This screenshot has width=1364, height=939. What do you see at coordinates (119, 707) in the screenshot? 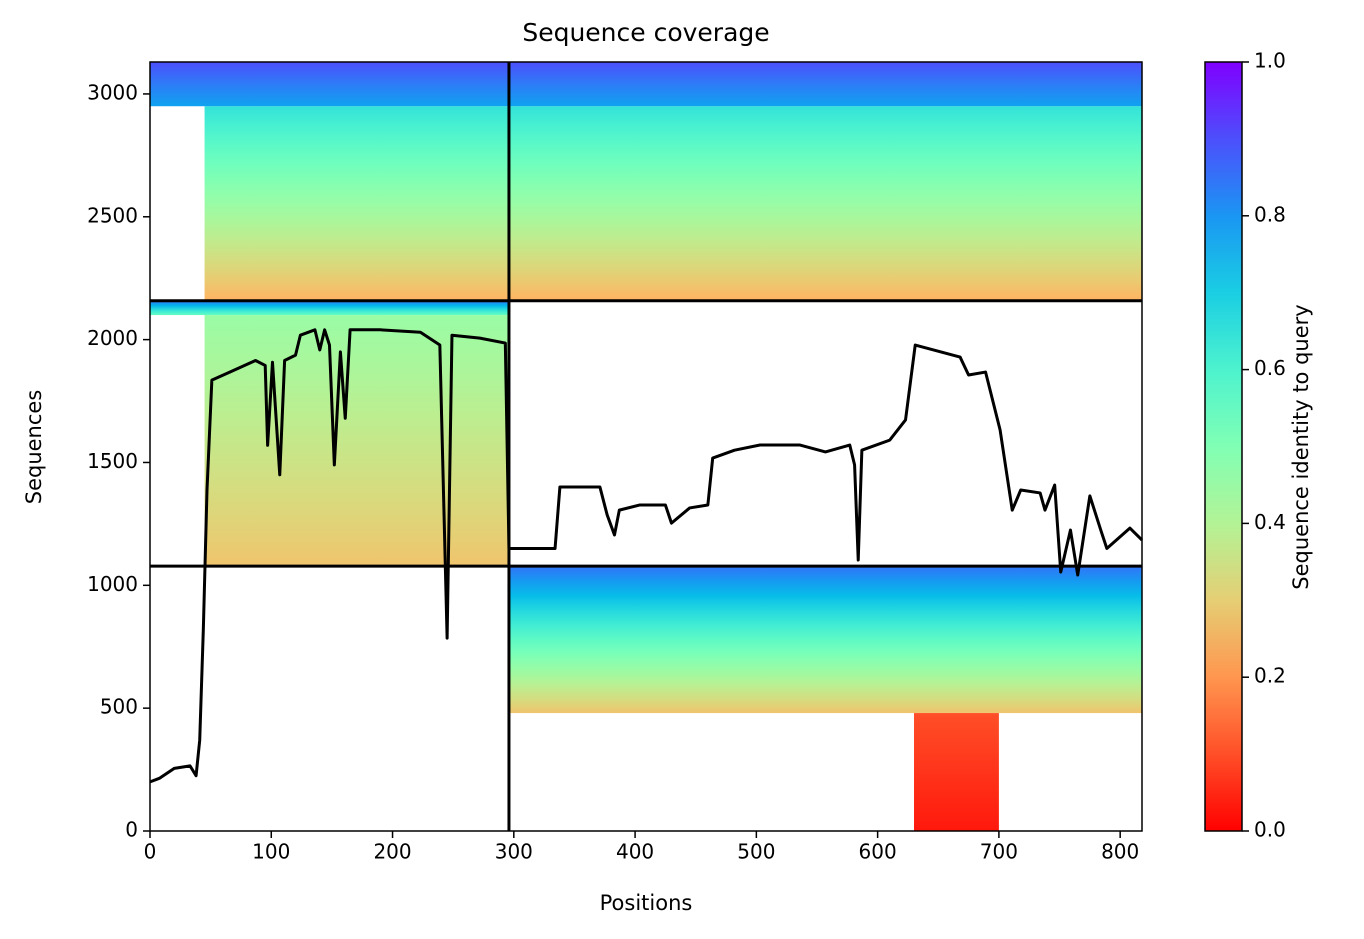
I see `y-tick-label: 500` at bounding box center [119, 707].